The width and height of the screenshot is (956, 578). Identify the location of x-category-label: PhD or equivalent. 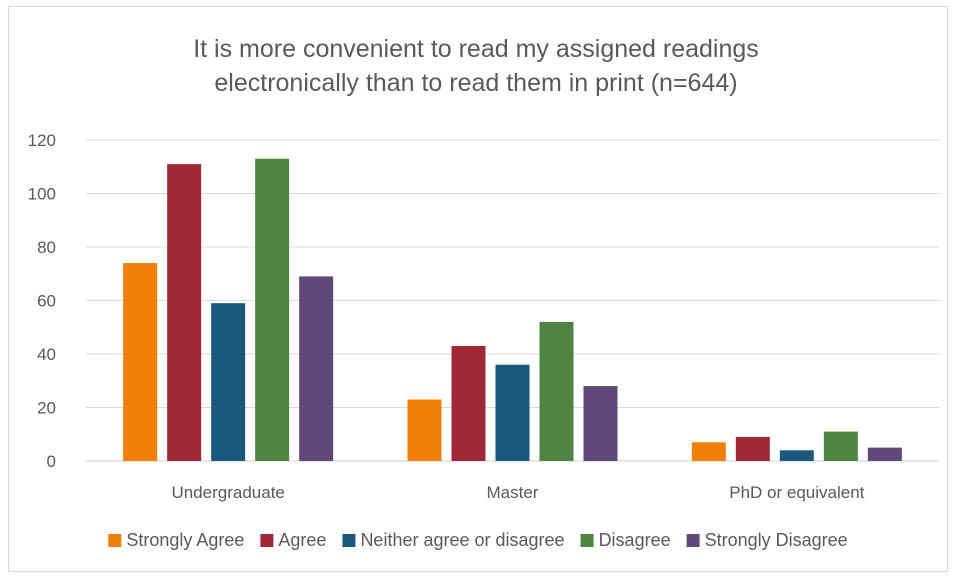
(796, 492).